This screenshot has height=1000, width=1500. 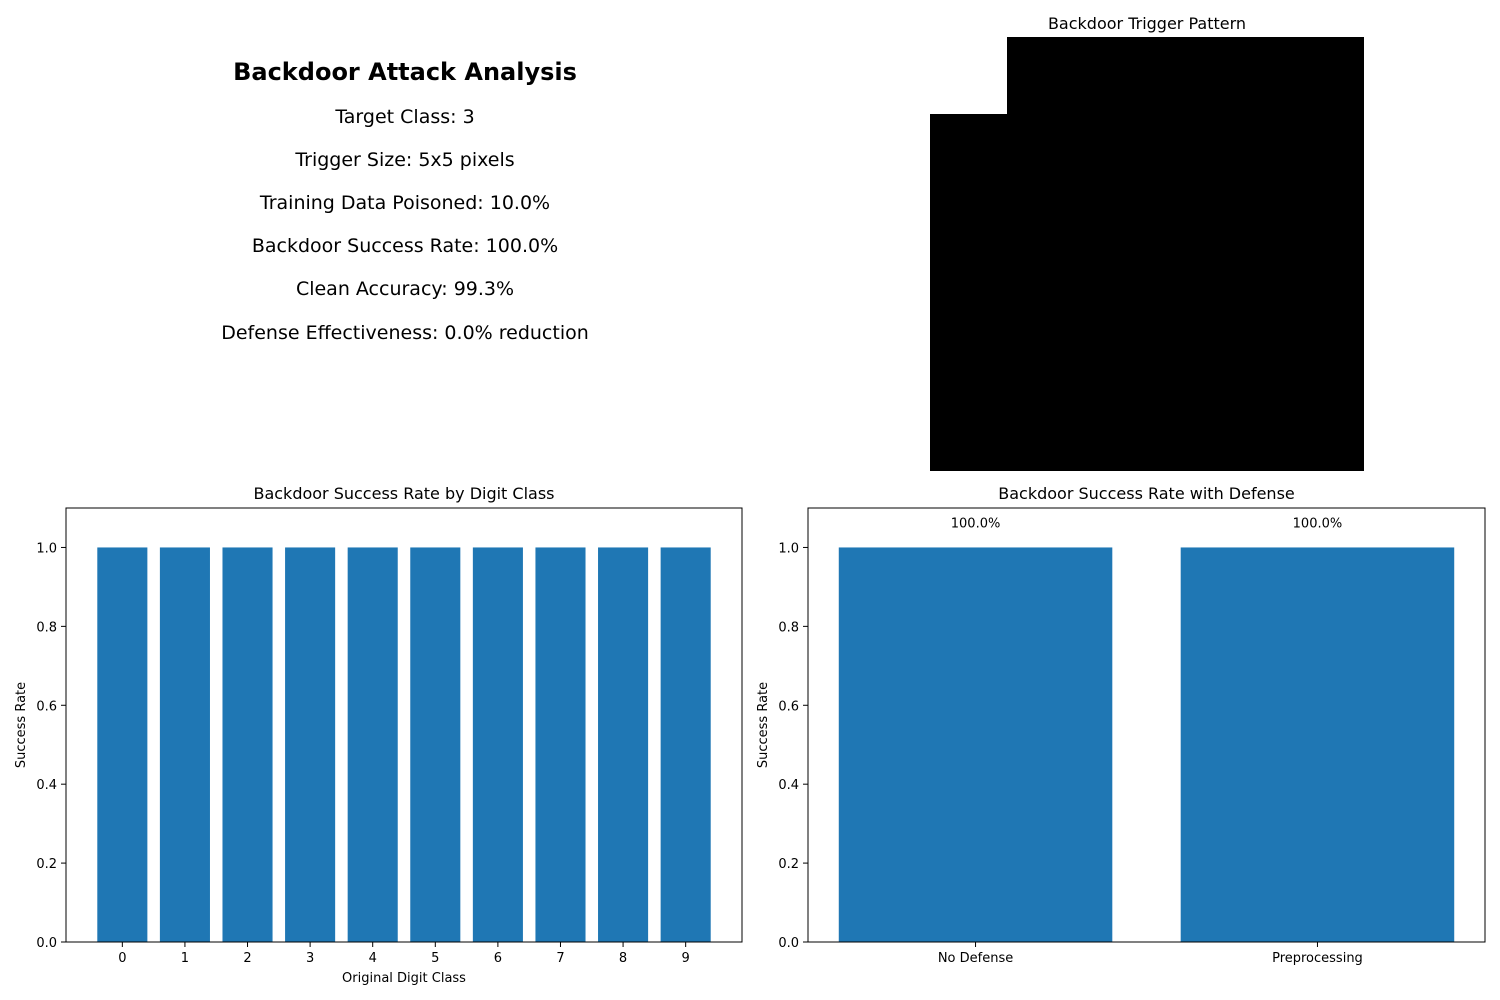 I want to click on x-tick-label: 9, so click(x=686, y=958).